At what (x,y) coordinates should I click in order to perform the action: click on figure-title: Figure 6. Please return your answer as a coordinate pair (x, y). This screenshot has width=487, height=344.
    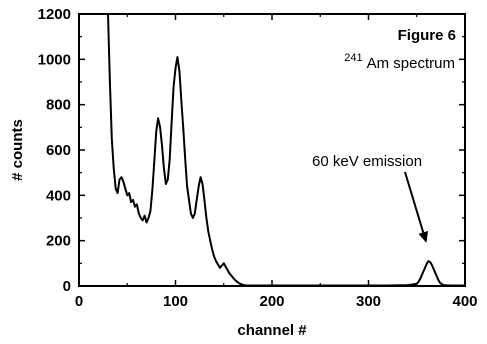
    Looking at the image, I should click on (427, 35).